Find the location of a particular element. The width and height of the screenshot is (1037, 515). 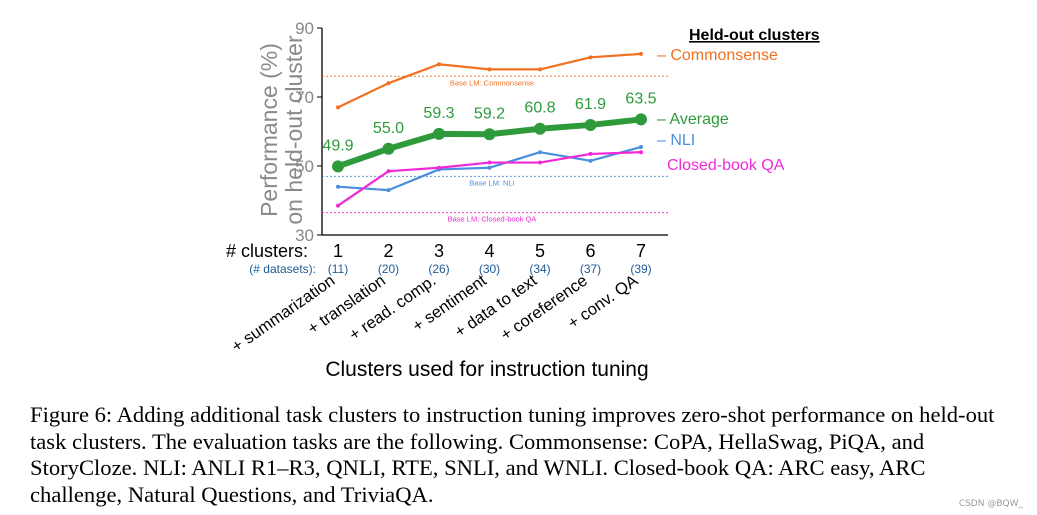

legend-entry: Closed-book QA is located at coordinates (726, 165).